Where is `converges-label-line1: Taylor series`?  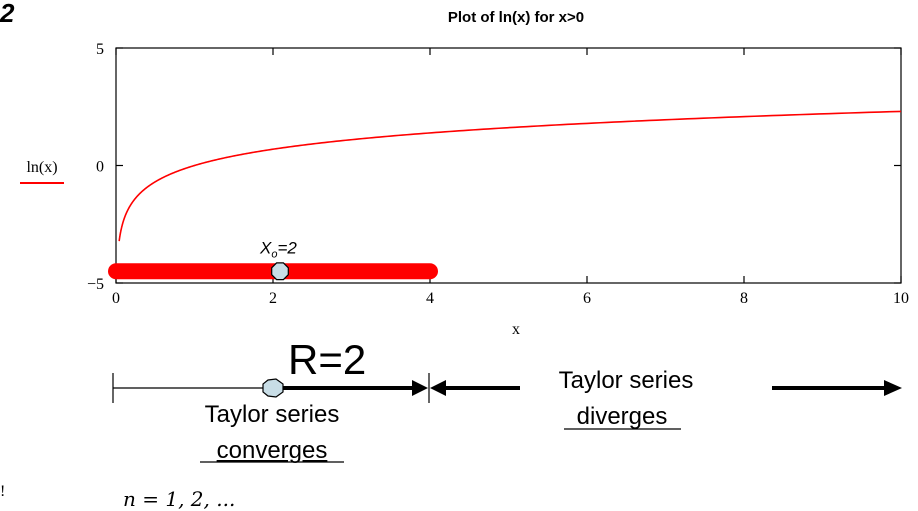 converges-label-line1: Taylor series is located at coordinates (272, 414).